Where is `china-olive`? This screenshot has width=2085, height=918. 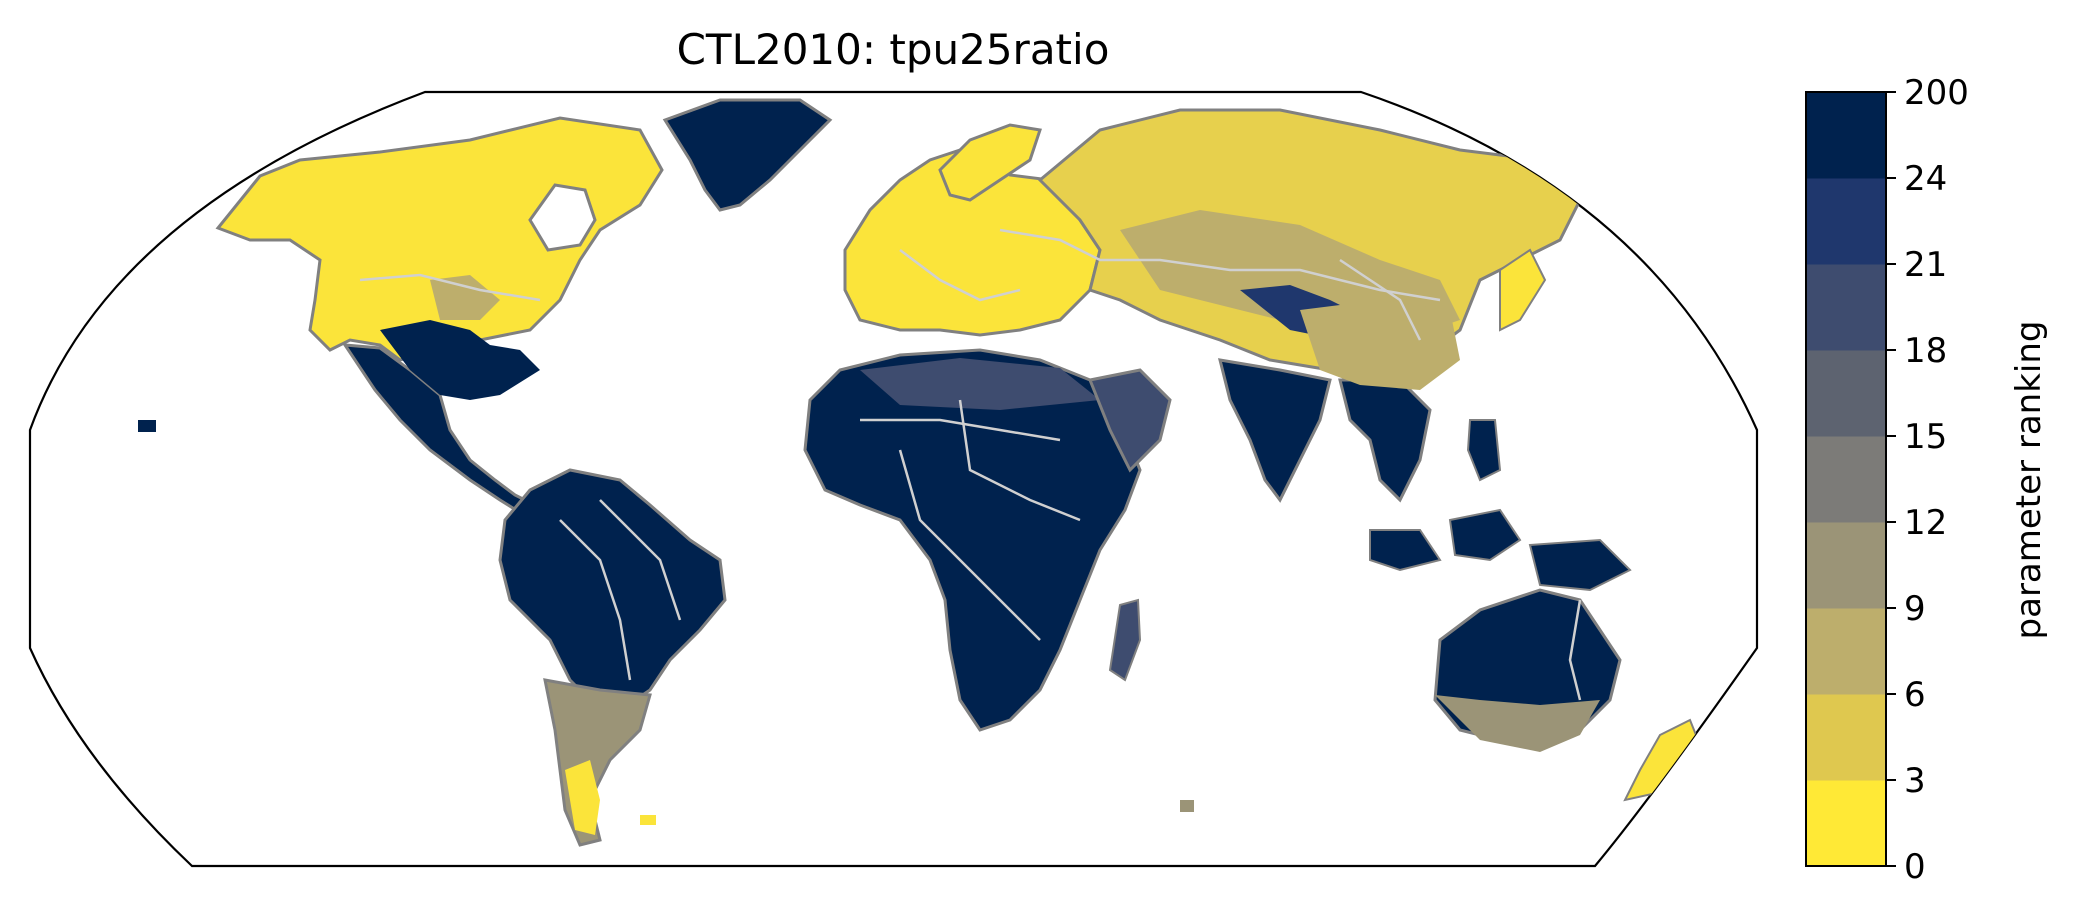
china-olive is located at coordinates (1380, 345).